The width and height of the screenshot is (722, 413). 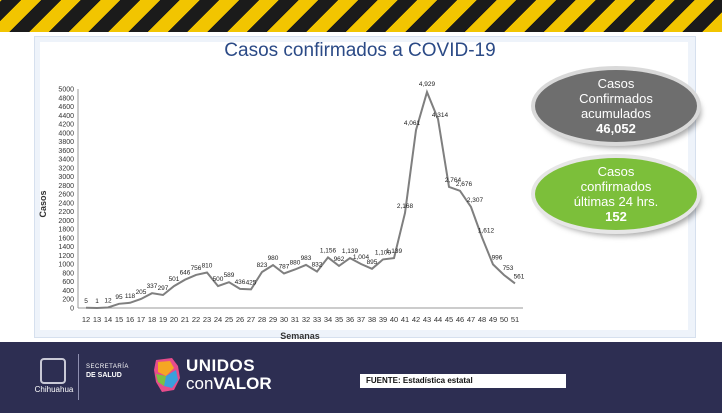 I want to click on data-label: 4,314, so click(x=440, y=115).